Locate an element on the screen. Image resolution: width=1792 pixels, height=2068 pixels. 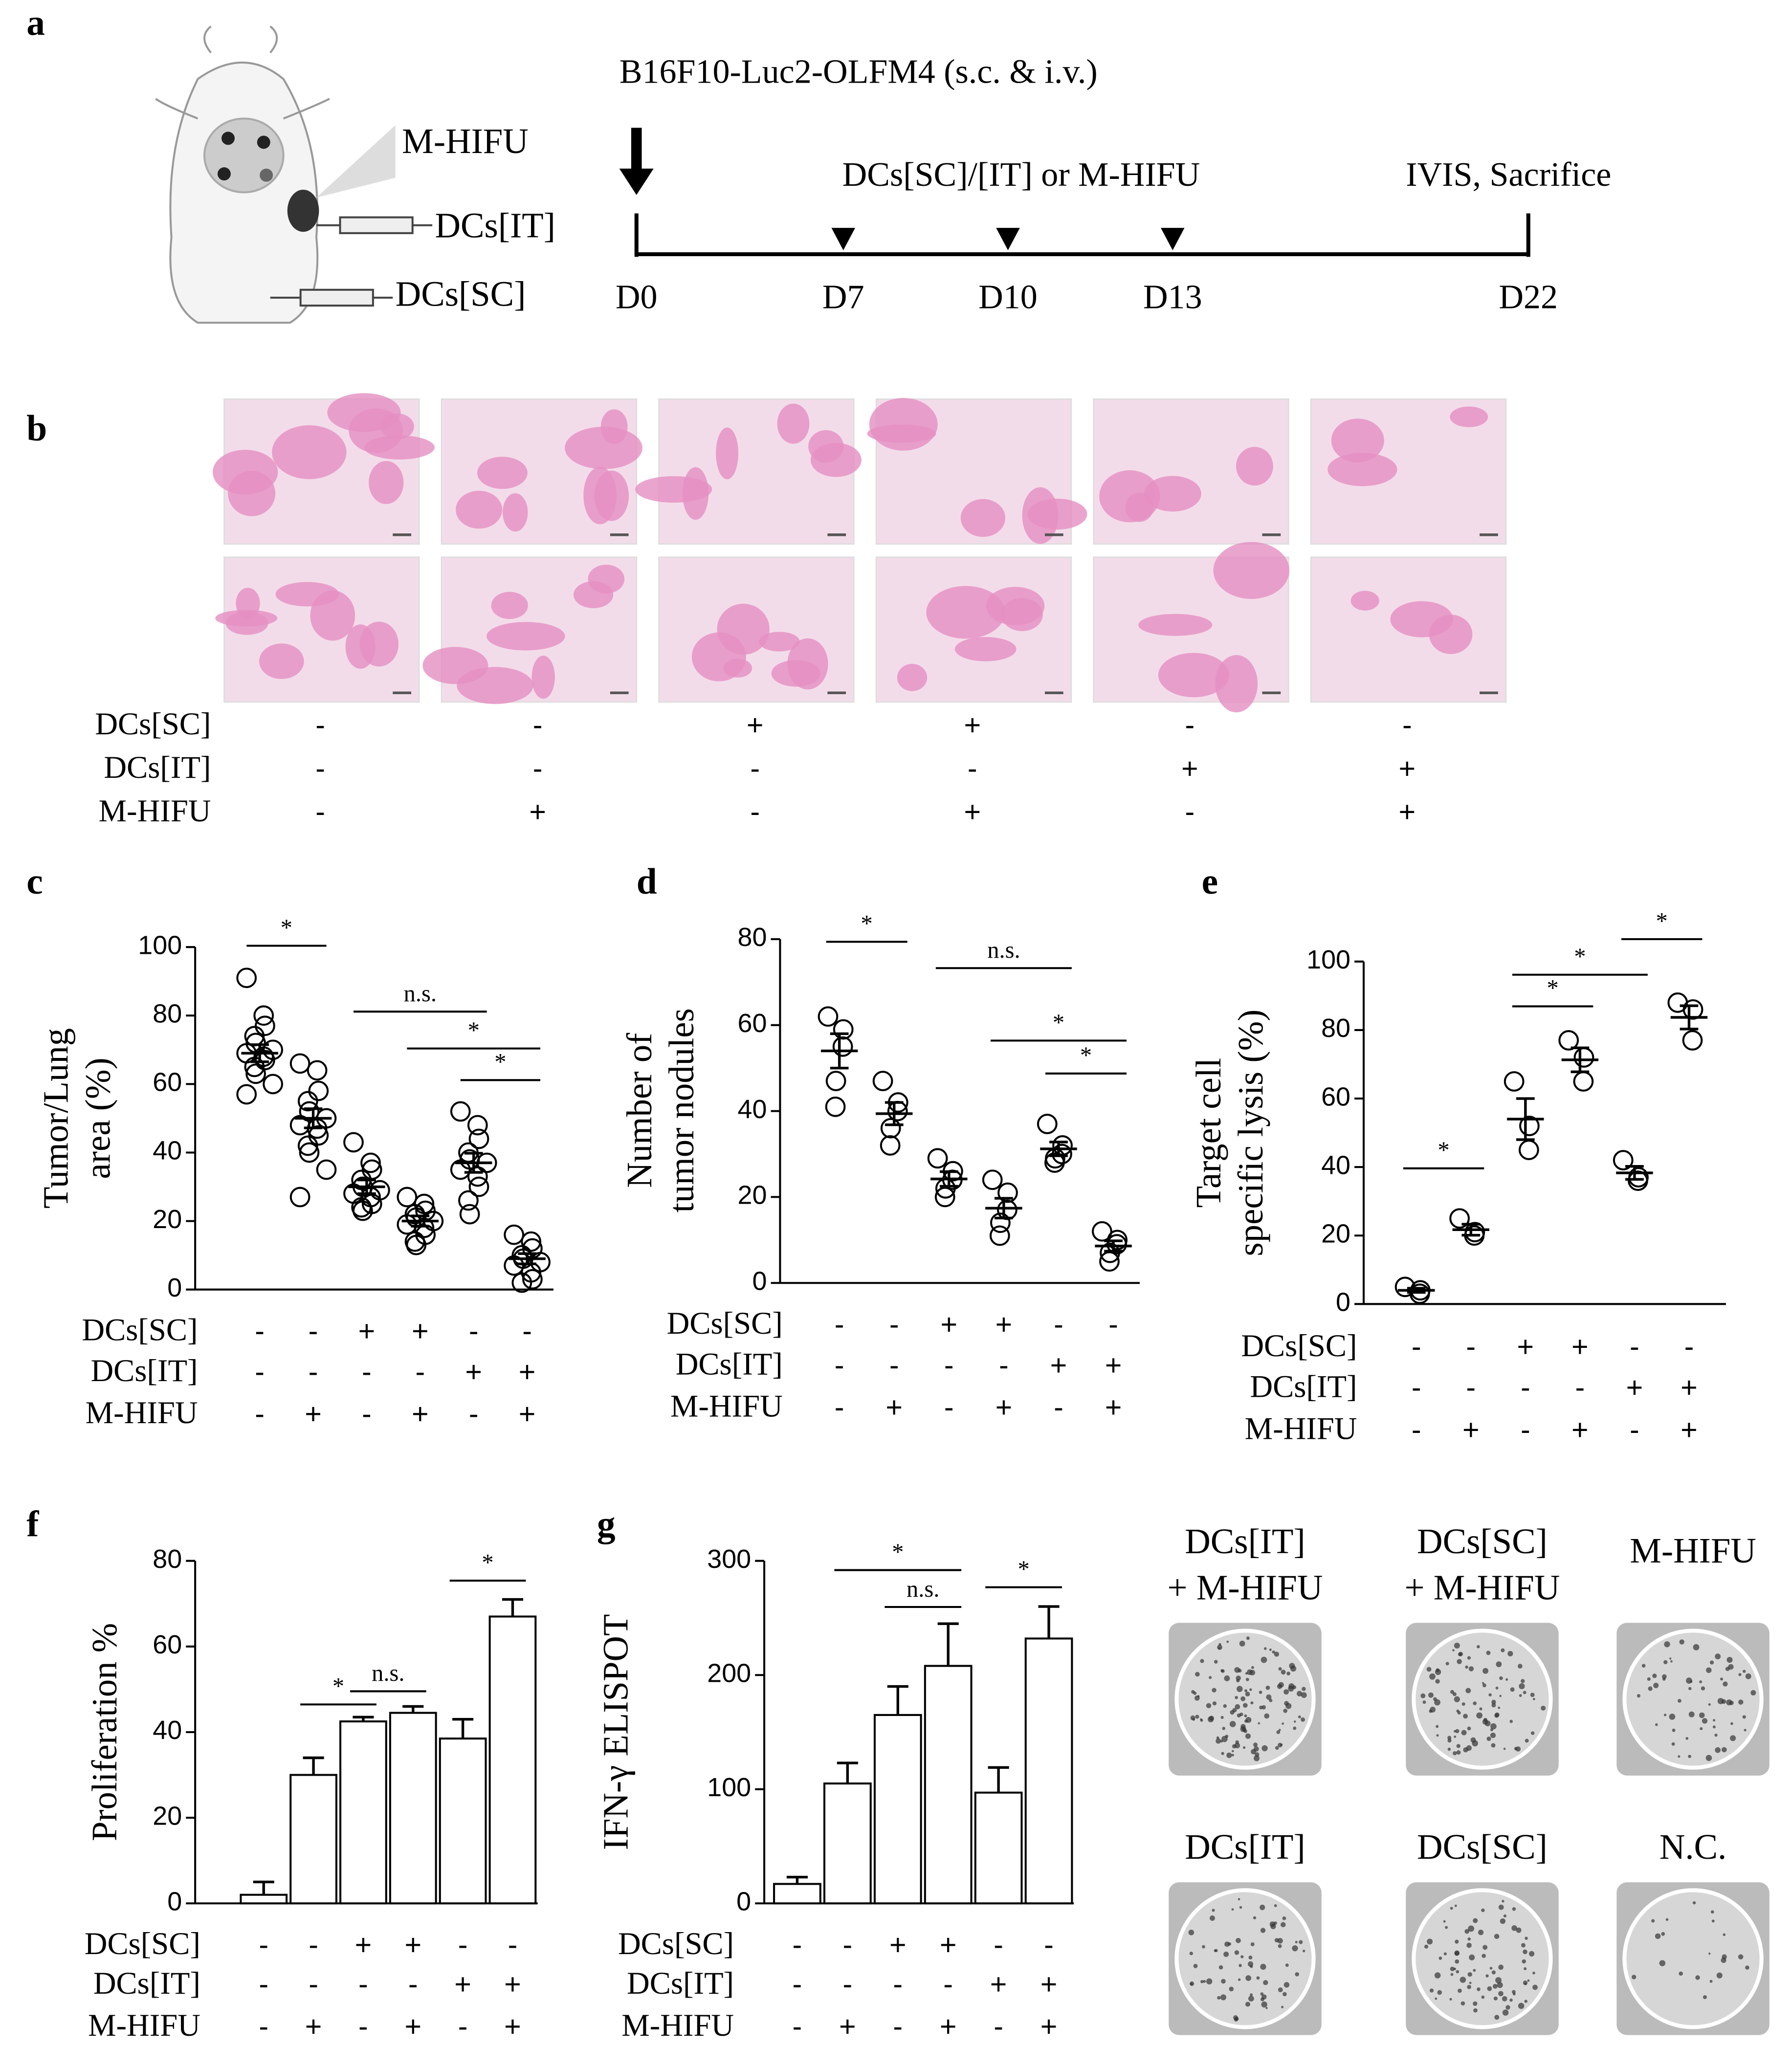
significance-label: n.s. is located at coordinates (420, 994).